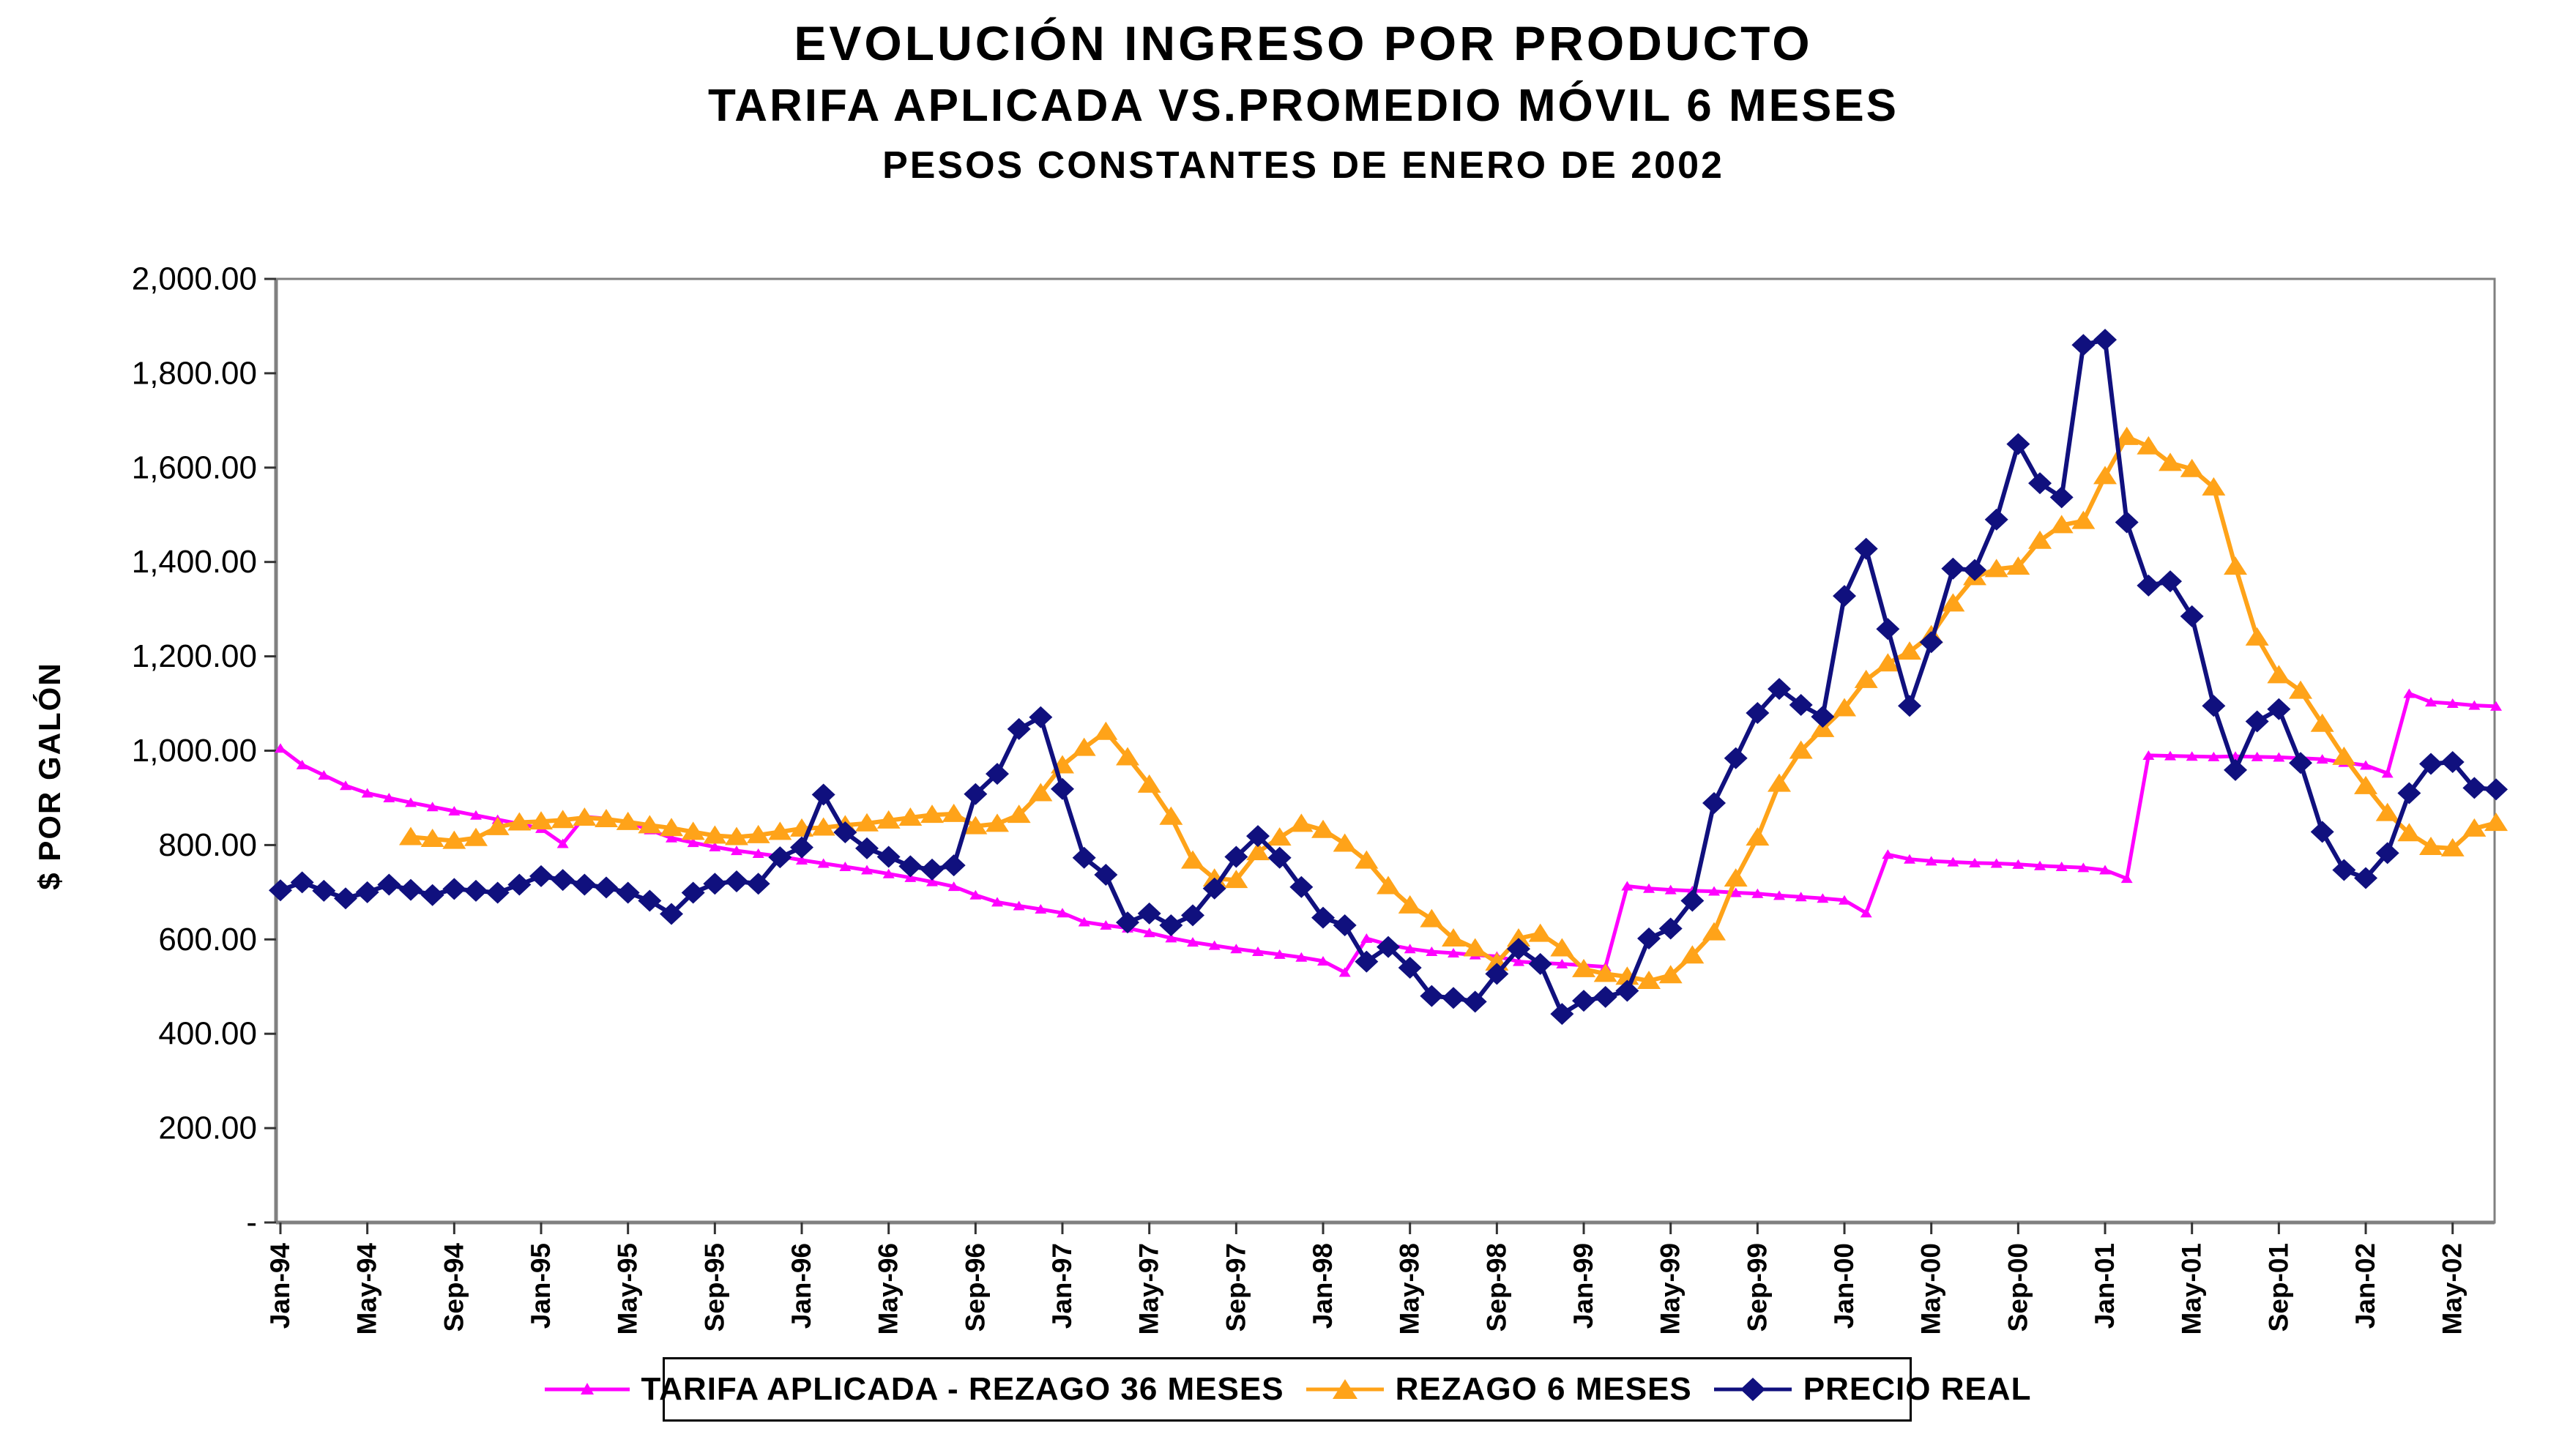  Describe the element at coordinates (1149, 1288) in the screenshot. I see `x-tick-label: May-97` at that location.